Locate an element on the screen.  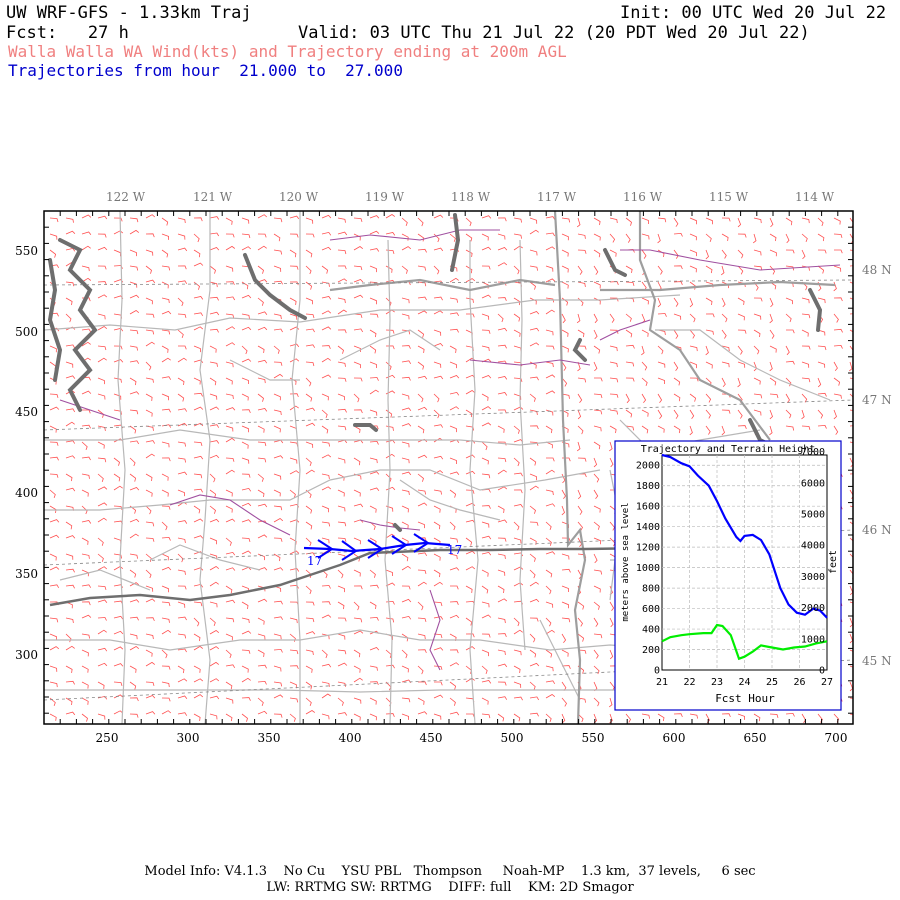
lon-label: 121 W is located at coordinates (213, 197).